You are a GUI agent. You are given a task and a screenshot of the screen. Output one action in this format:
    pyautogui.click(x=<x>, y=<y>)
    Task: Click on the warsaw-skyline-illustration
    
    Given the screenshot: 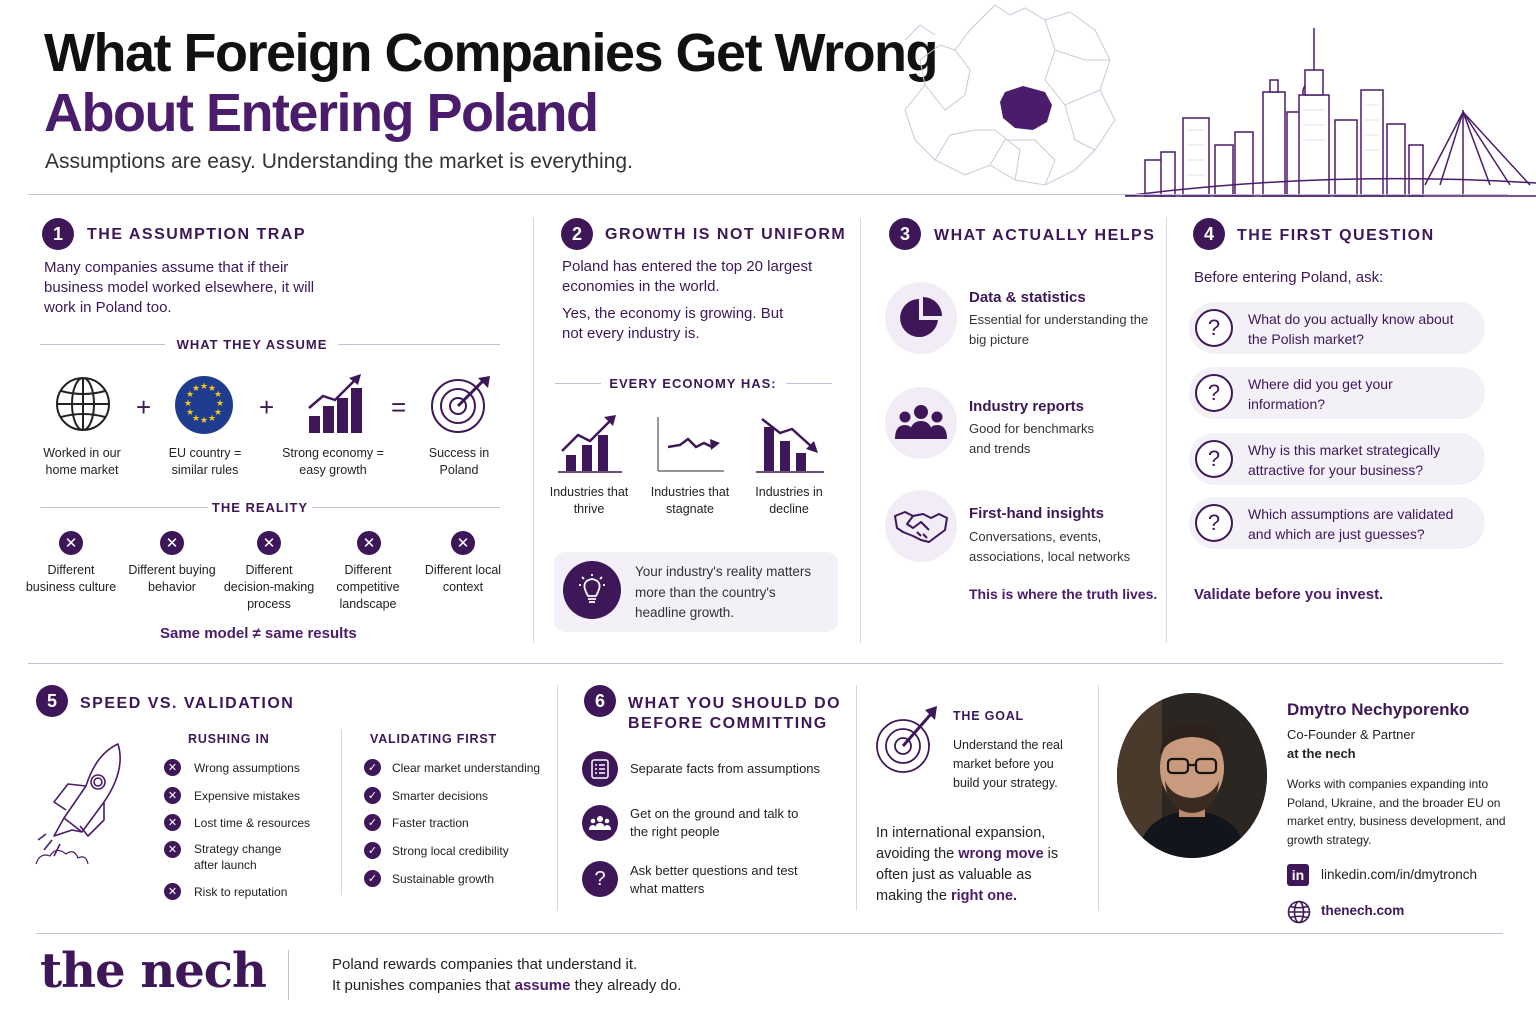 What is the action you would take?
    pyautogui.click(x=1330, y=112)
    